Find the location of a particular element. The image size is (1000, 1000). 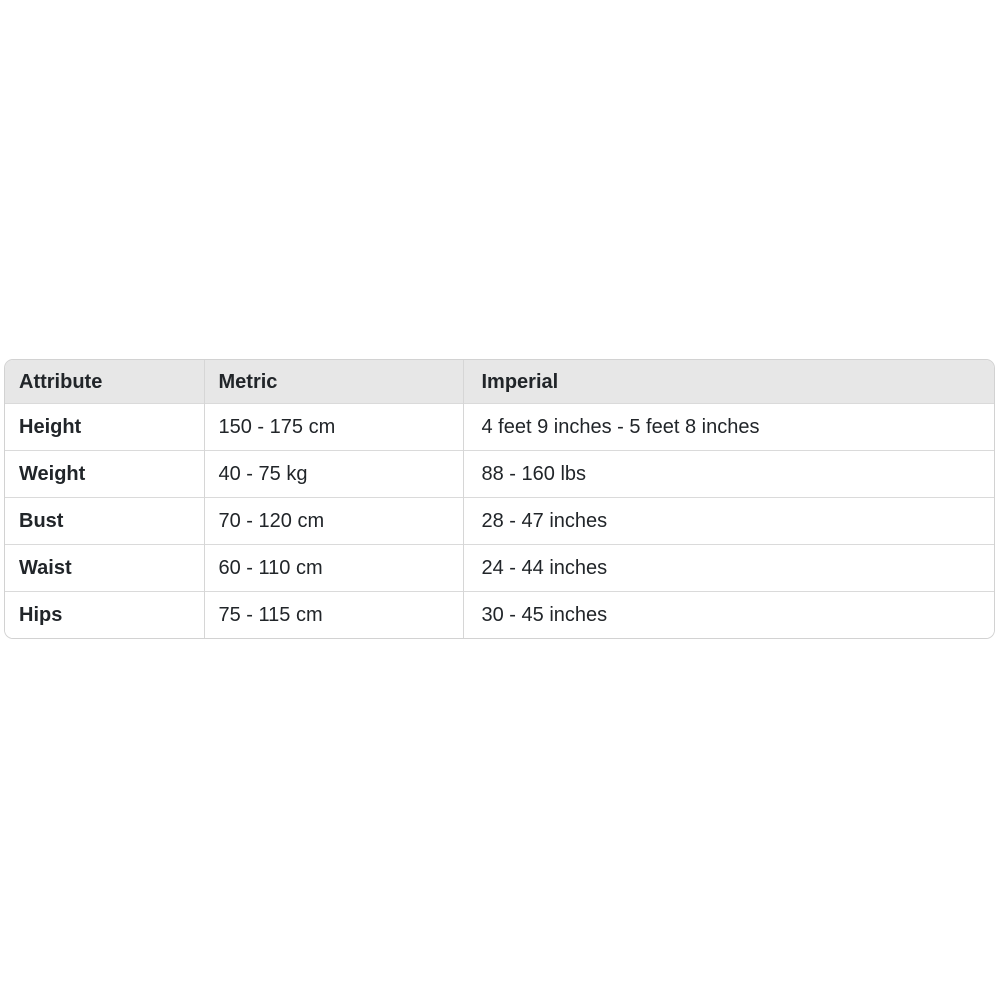

imperial-cell: 88 - 160 lbs is located at coordinates (728, 474).